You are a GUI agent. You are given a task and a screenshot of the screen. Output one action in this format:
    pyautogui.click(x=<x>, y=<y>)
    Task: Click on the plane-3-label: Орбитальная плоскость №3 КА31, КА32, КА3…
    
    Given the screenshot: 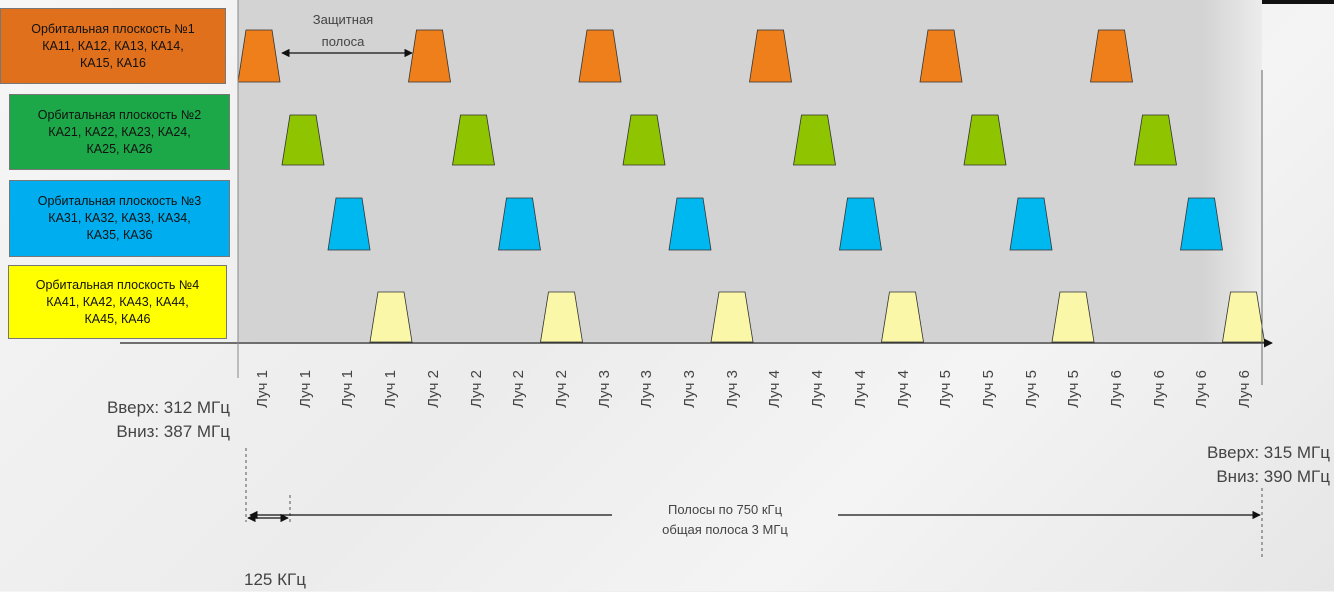 What is the action you would take?
    pyautogui.click(x=119, y=218)
    